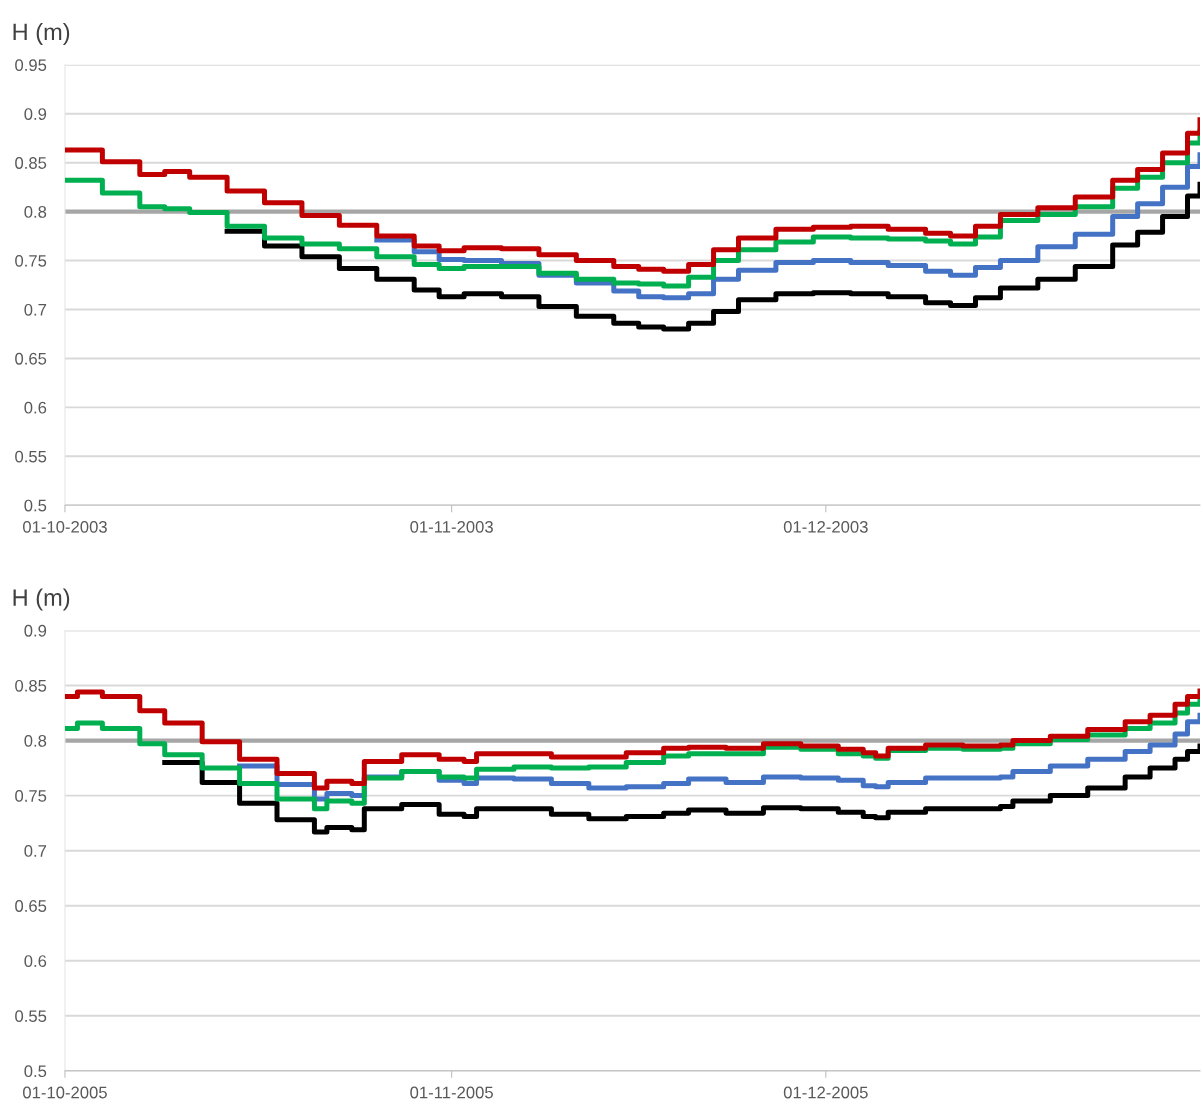  What do you see at coordinates (31, 65) in the screenshot?
I see `y-tick-label: 0.95` at bounding box center [31, 65].